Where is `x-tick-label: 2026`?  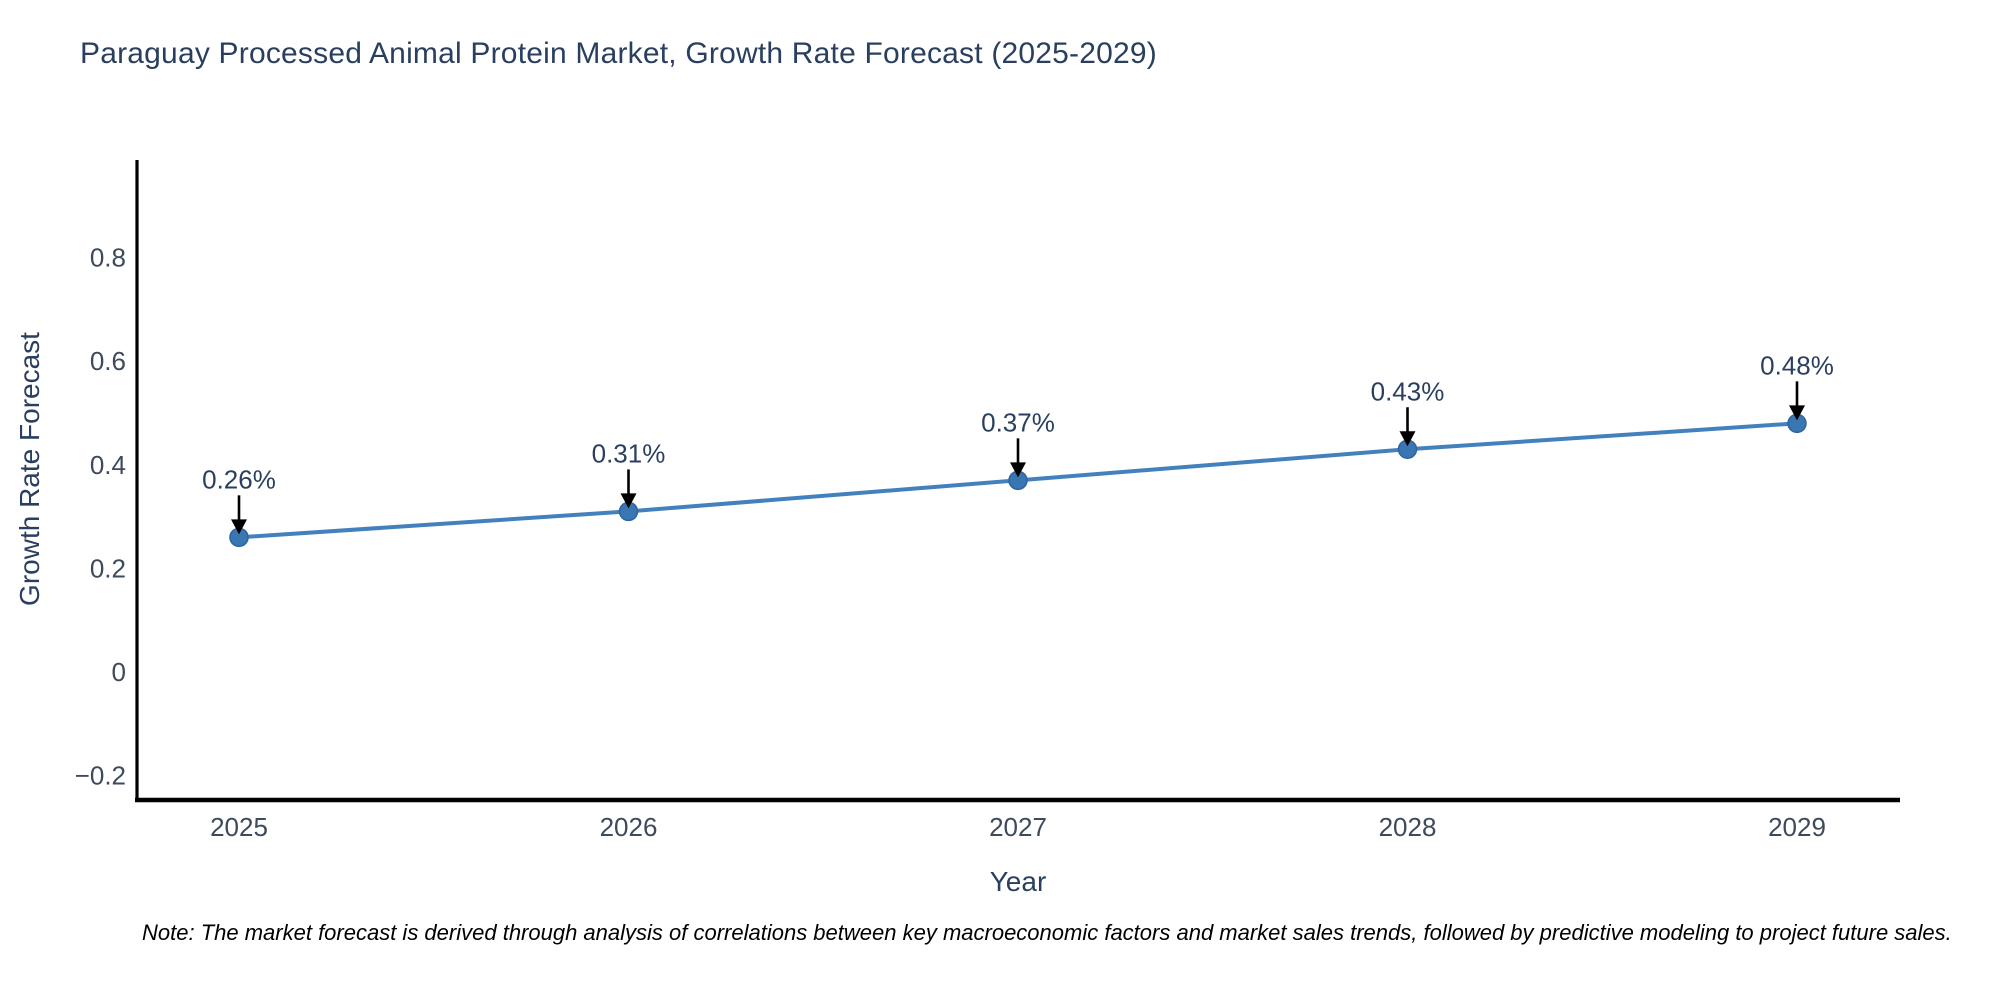 x-tick-label: 2026 is located at coordinates (629, 827).